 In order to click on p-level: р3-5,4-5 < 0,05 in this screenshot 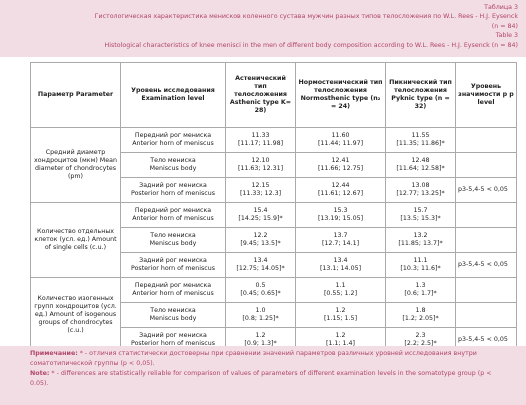, I will do `click(486, 190)`.